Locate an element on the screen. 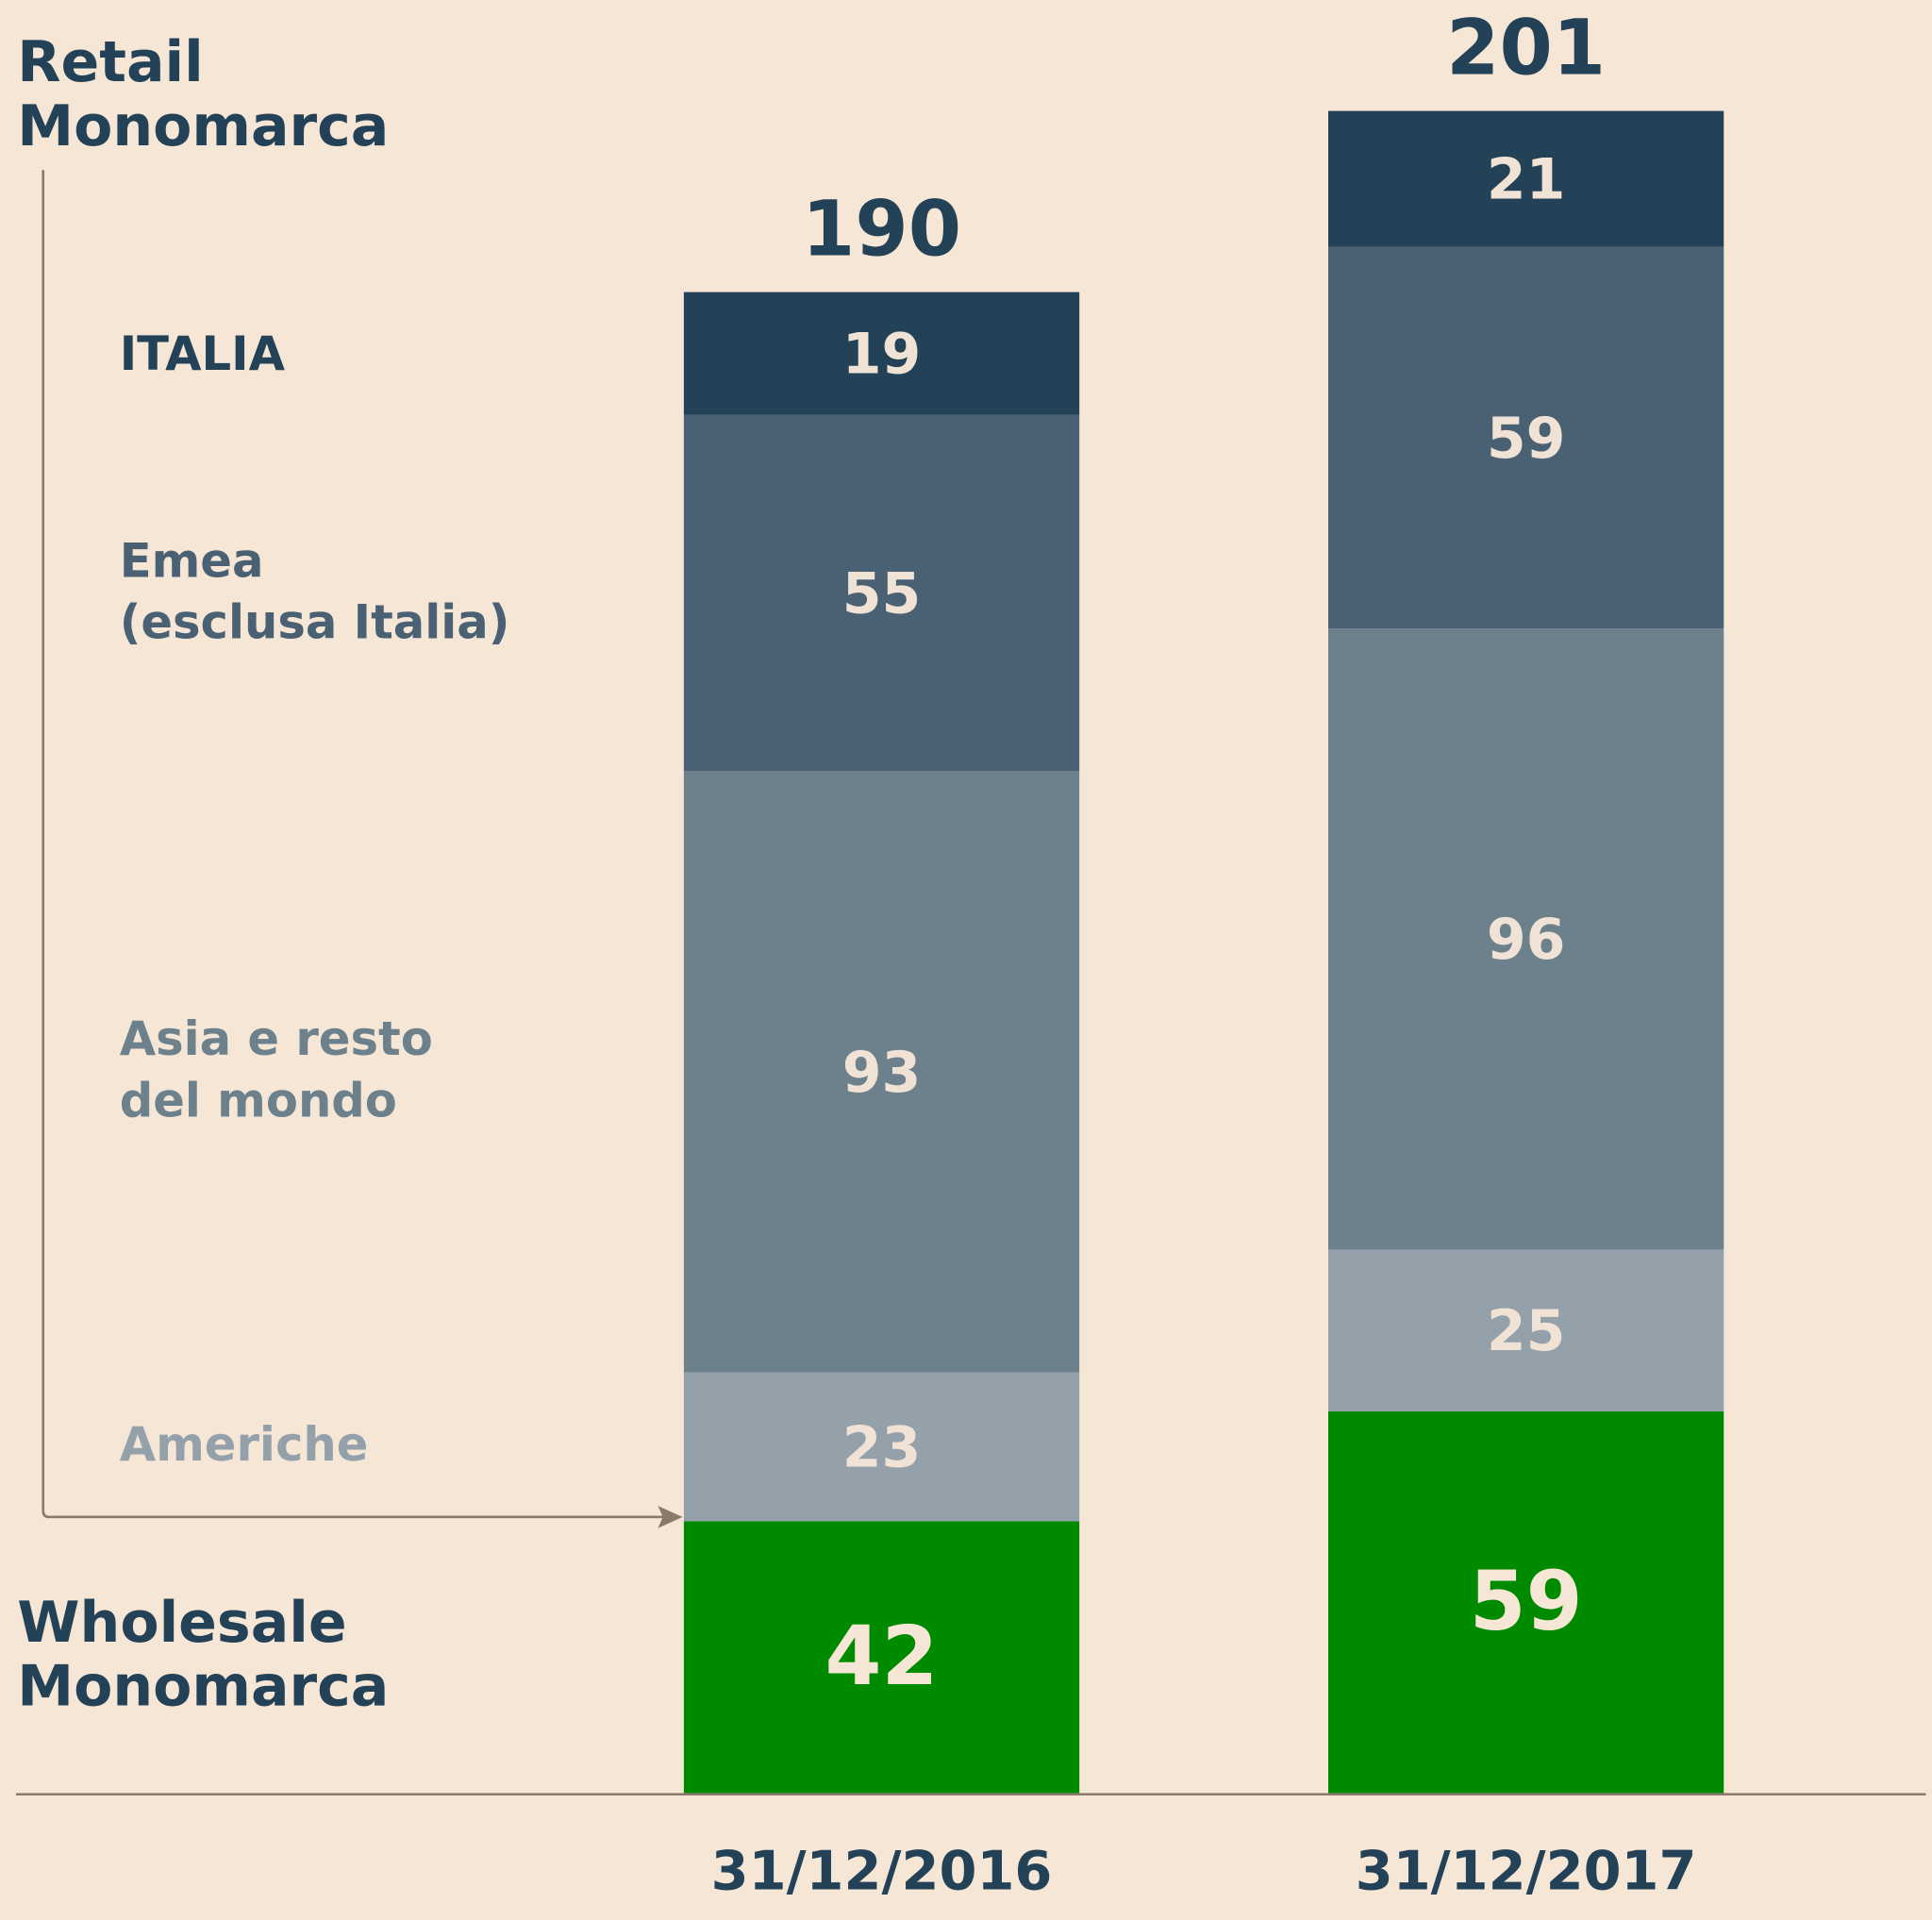  x-tick-label: 31/12/2017 is located at coordinates (1527, 1870).